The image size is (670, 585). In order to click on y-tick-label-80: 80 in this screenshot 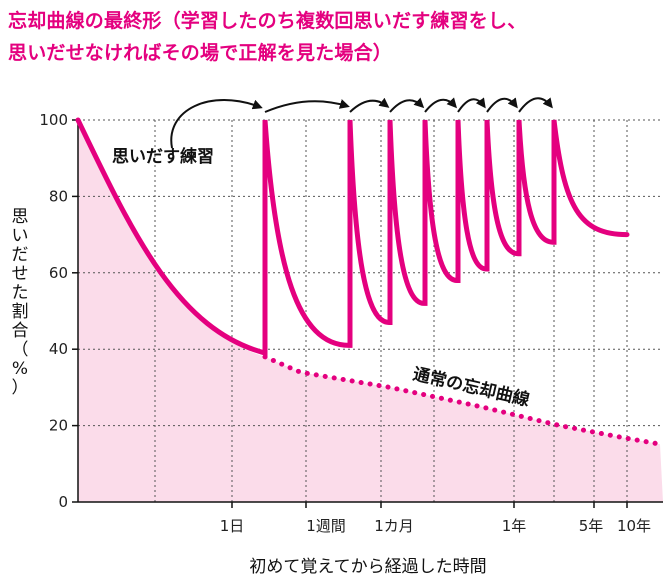, I will do `click(58, 196)`.